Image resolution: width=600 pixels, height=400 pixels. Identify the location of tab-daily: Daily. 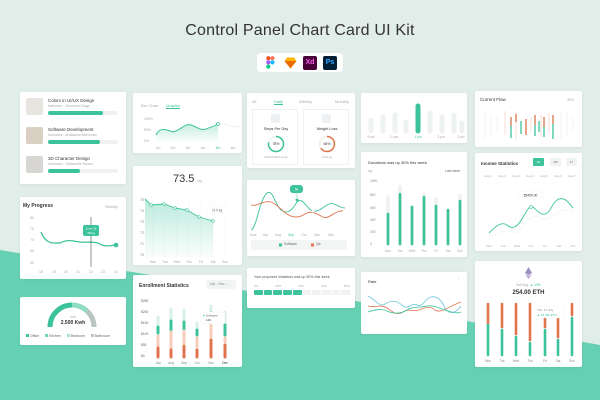
(278, 102).